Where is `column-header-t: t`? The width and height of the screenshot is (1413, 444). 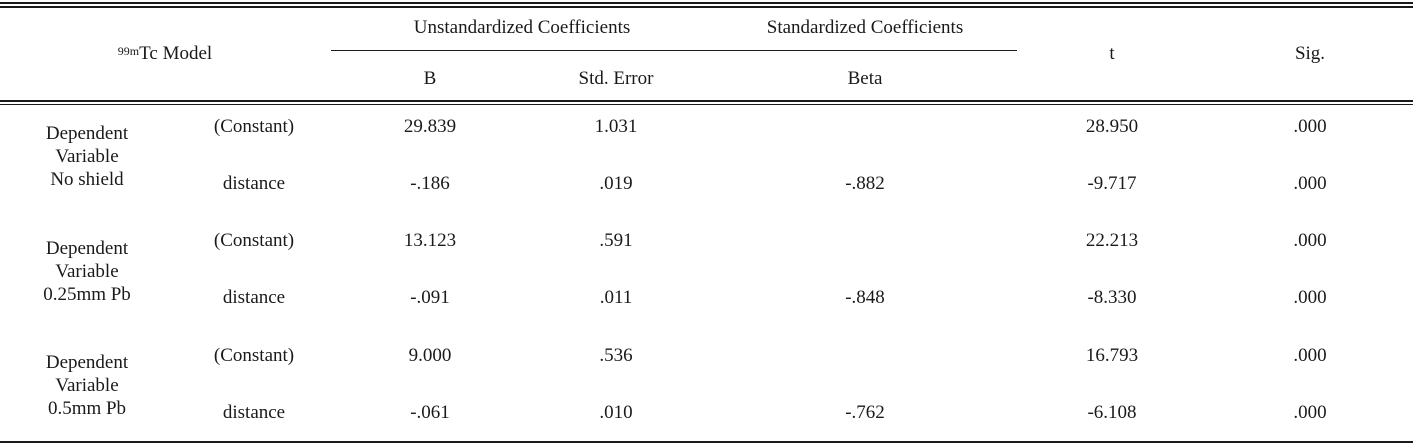 column-header-t: t is located at coordinates (1112, 53).